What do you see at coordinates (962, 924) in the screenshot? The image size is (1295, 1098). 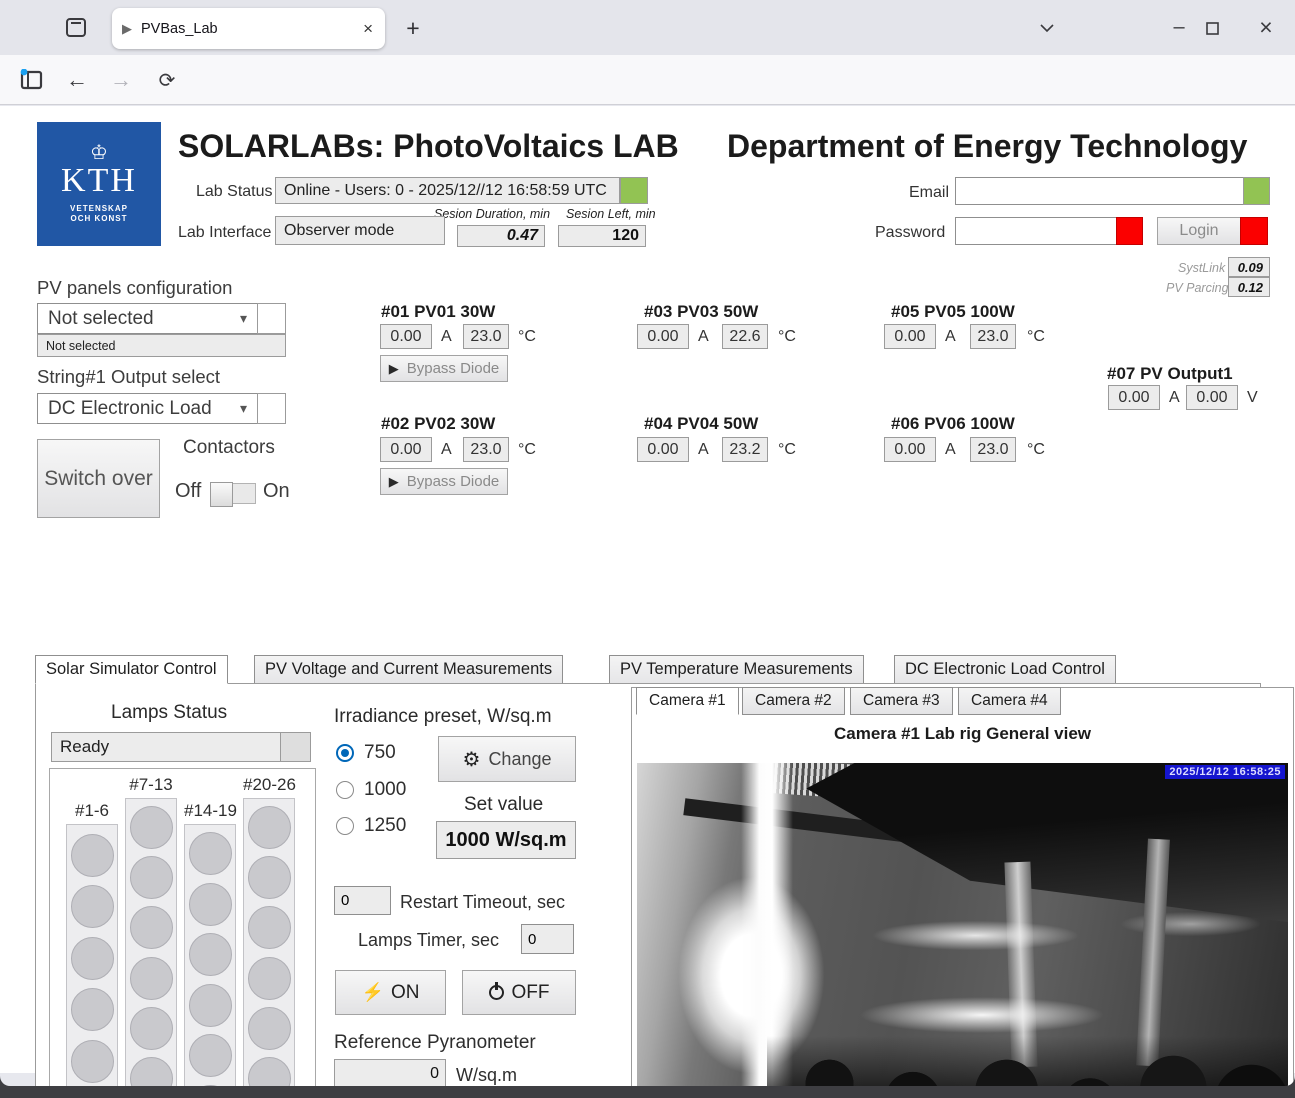 I see `camera-feed-image: 2025/12/12 16:58:25` at bounding box center [962, 924].